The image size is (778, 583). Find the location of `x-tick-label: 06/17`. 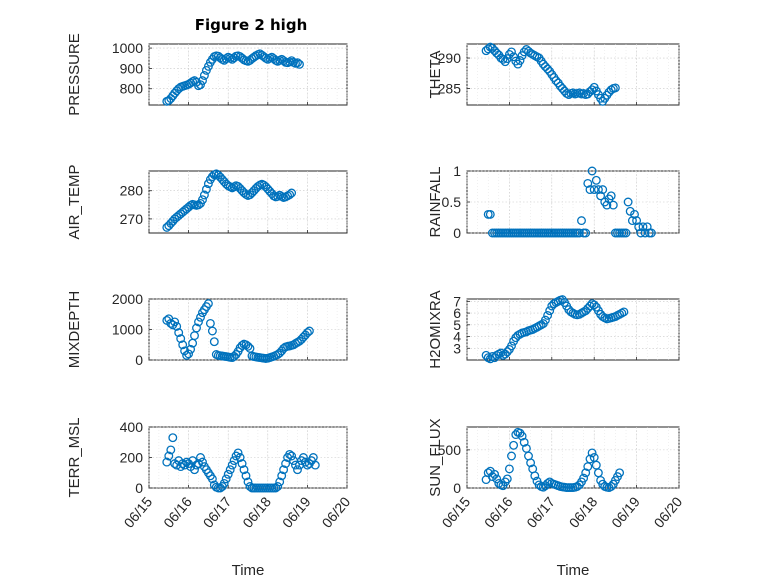

x-tick-label: 06/17 is located at coordinates (217, 511).